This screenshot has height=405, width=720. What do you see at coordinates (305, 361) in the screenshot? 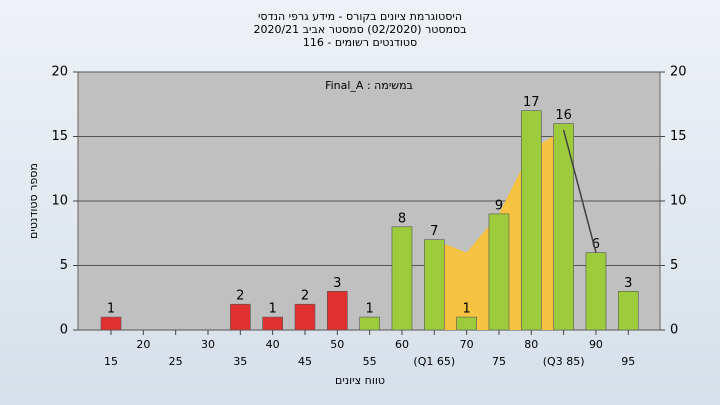
I see `x-tick-label: 45` at bounding box center [305, 361].